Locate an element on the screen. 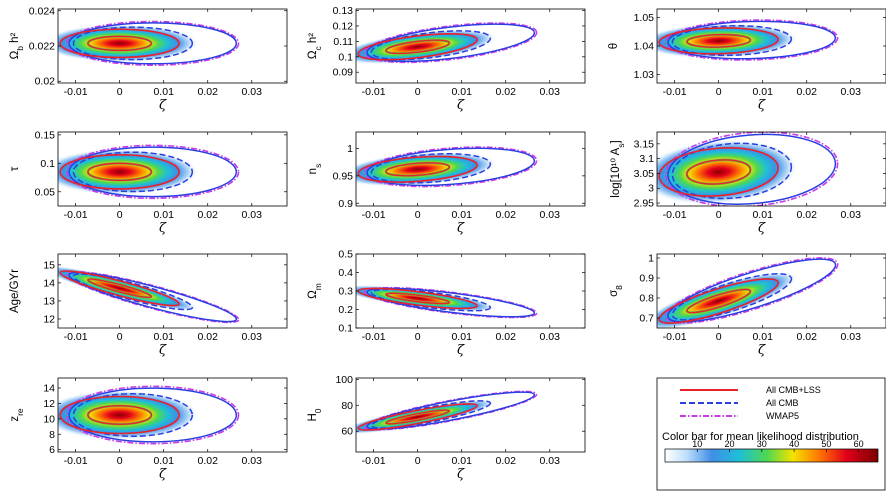  y-axis-label: log[10¹⁰ As] is located at coordinates (618, 168).